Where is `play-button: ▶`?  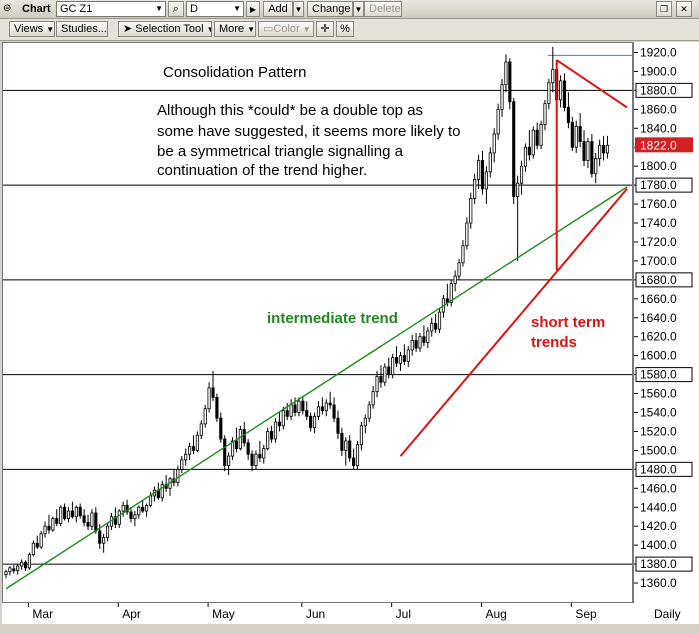
play-button: ▶ is located at coordinates (253, 9).